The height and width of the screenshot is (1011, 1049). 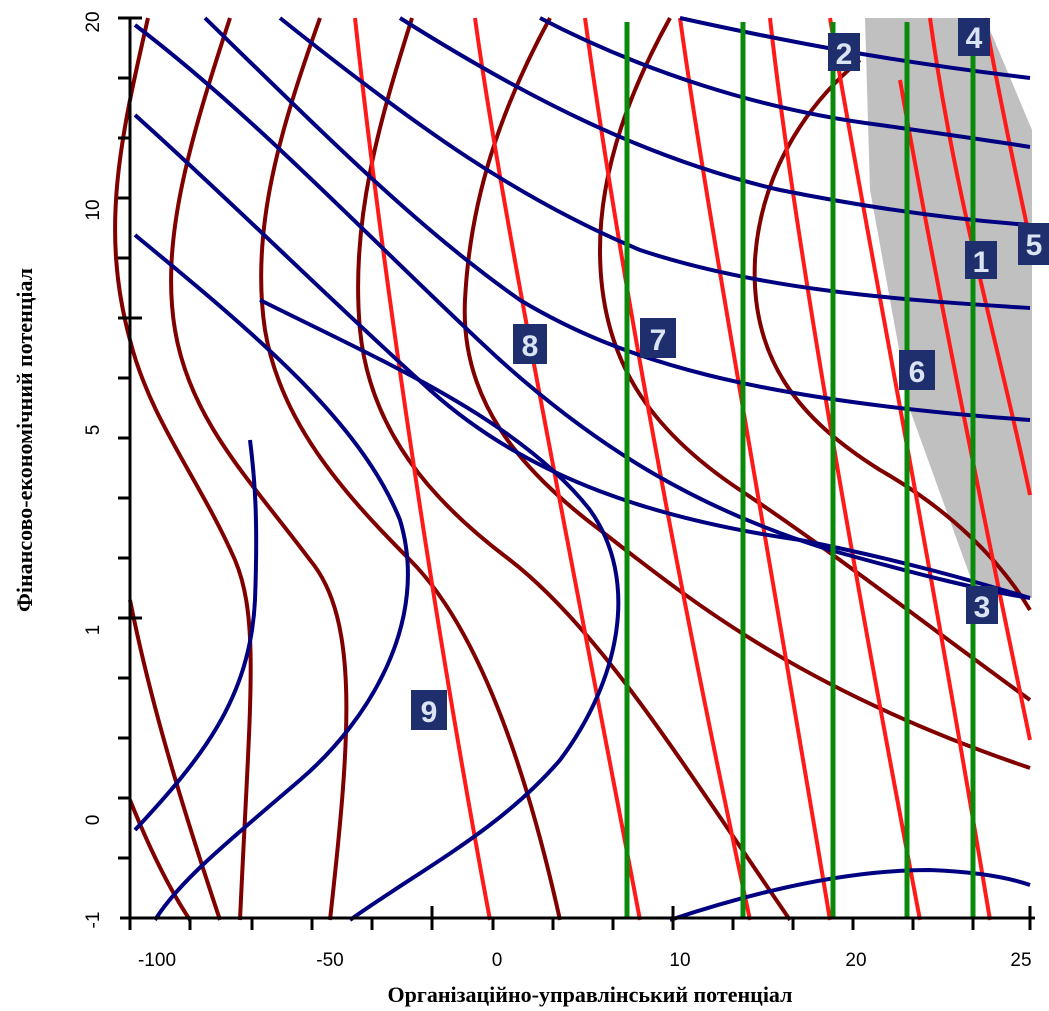 I want to click on svg-text: 9, so click(x=429, y=712).